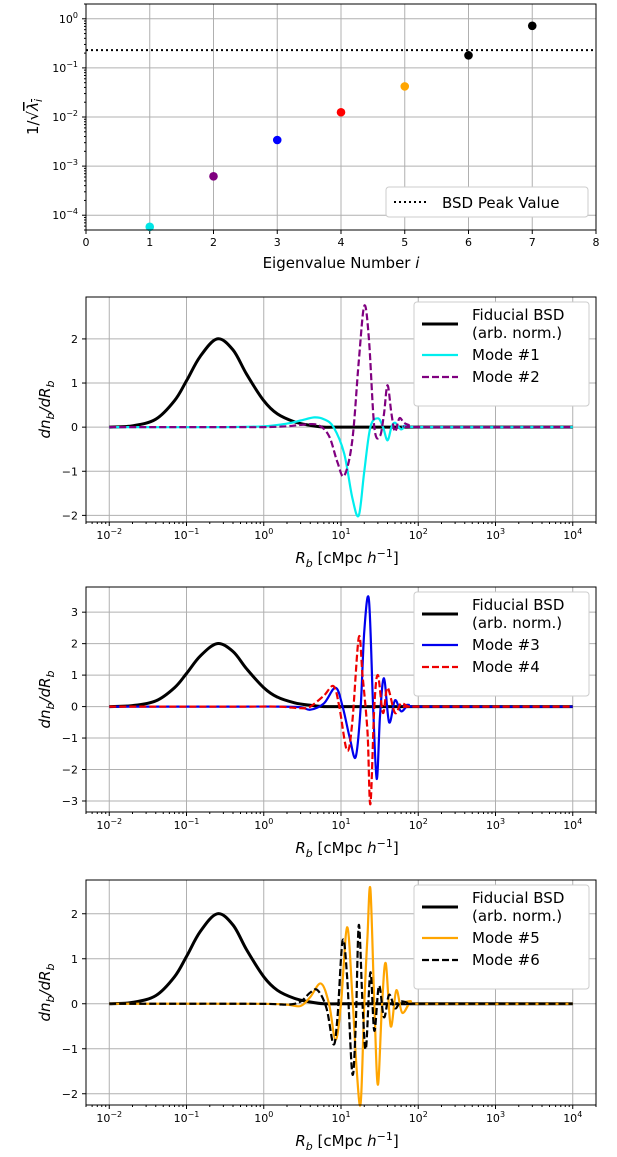  Describe the element at coordinates (572, 534) in the screenshot. I see `x-tick-label: 10⁴` at that location.